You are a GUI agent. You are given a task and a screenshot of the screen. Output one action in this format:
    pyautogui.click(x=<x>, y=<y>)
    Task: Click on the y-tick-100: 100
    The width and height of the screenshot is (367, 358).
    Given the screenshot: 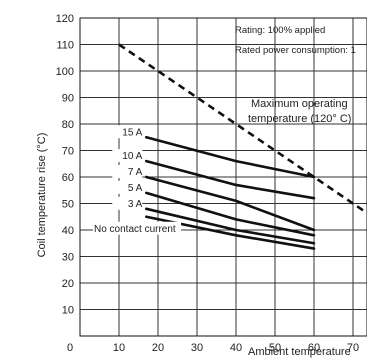 What is the action you would take?
    pyautogui.click(x=65, y=72)
    